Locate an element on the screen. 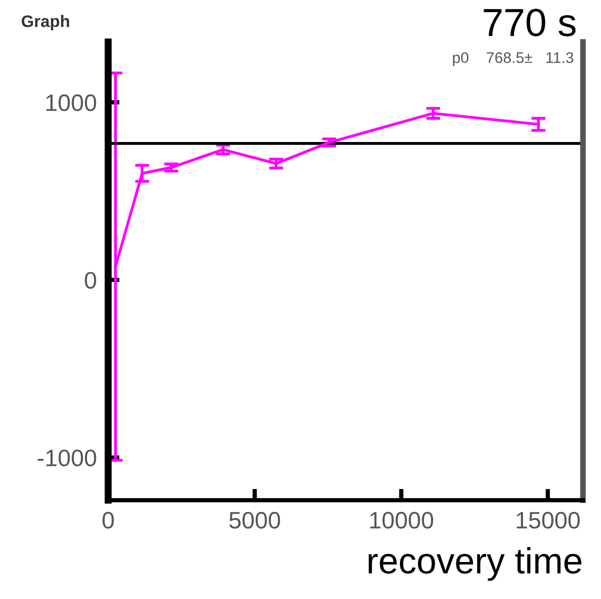  y-tick-label: 1000 is located at coordinates (71, 103).